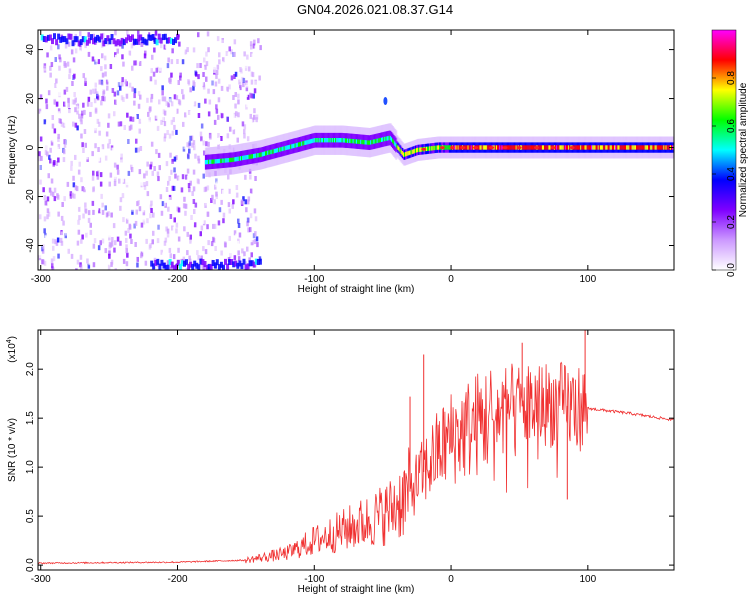 This screenshot has height=600, width=750. Describe the element at coordinates (731, 222) in the screenshot. I see `colorbar-tick-label: 0.2` at that location.